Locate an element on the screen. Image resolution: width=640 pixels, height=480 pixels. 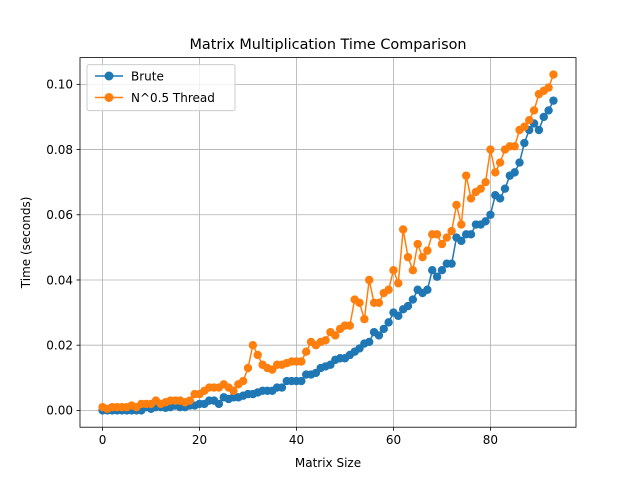
x-tick-label: 80 is located at coordinates (490, 440).